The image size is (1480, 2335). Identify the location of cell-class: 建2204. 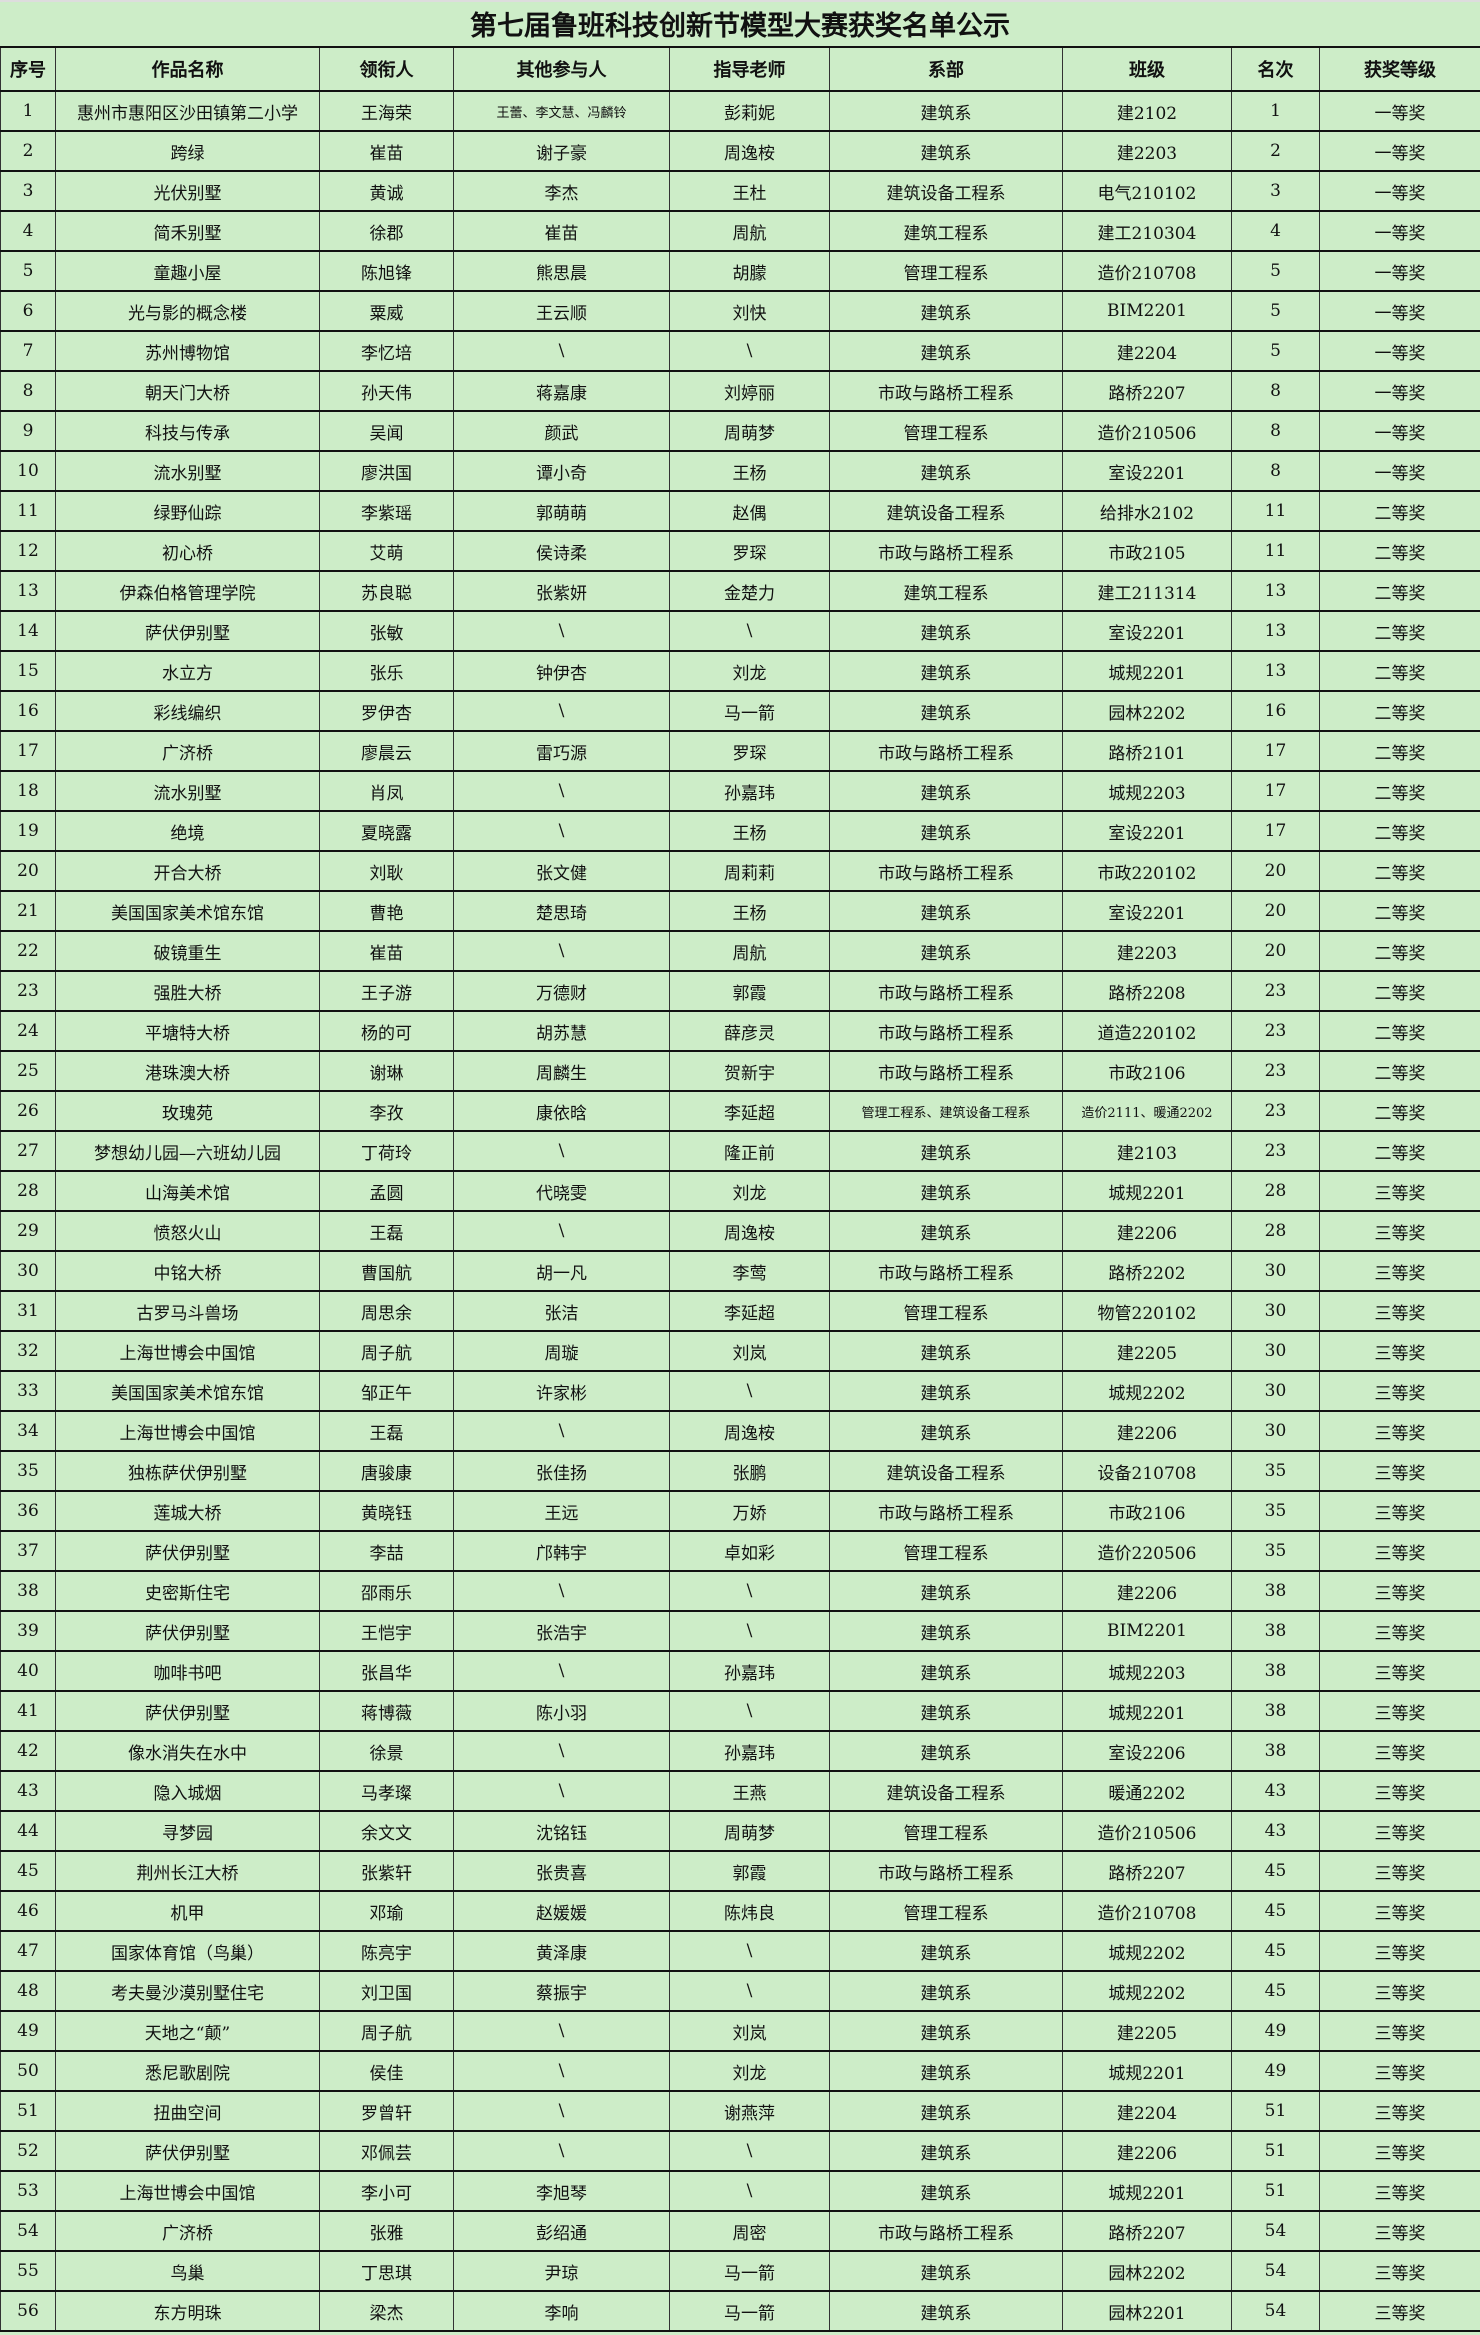
(1147, 2111).